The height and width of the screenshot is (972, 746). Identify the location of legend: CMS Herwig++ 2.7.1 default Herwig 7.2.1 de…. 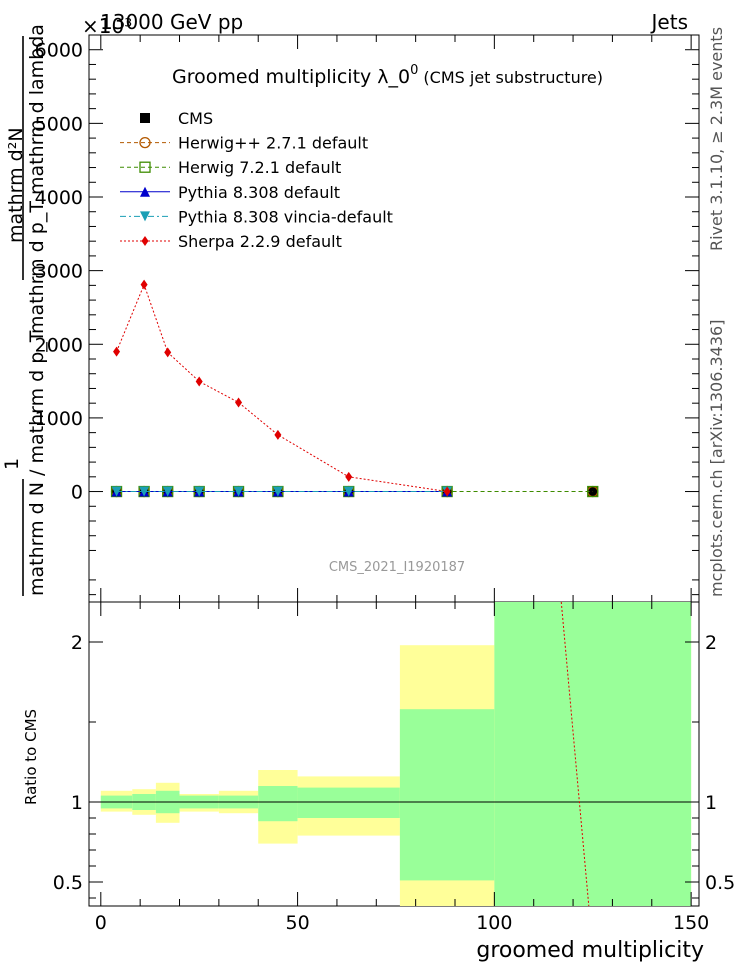
(256, 180).